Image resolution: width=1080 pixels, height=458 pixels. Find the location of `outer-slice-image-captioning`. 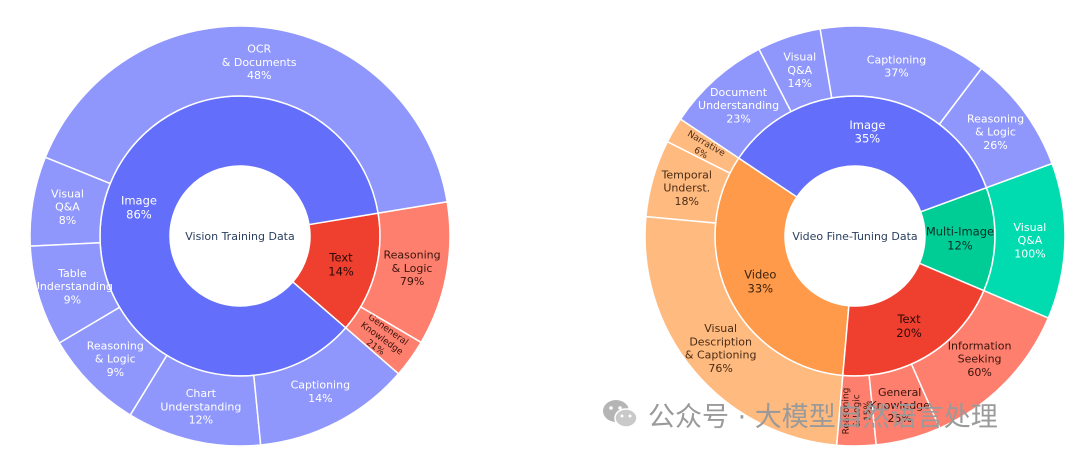

outer-slice-image-captioning is located at coordinates (326, 386).